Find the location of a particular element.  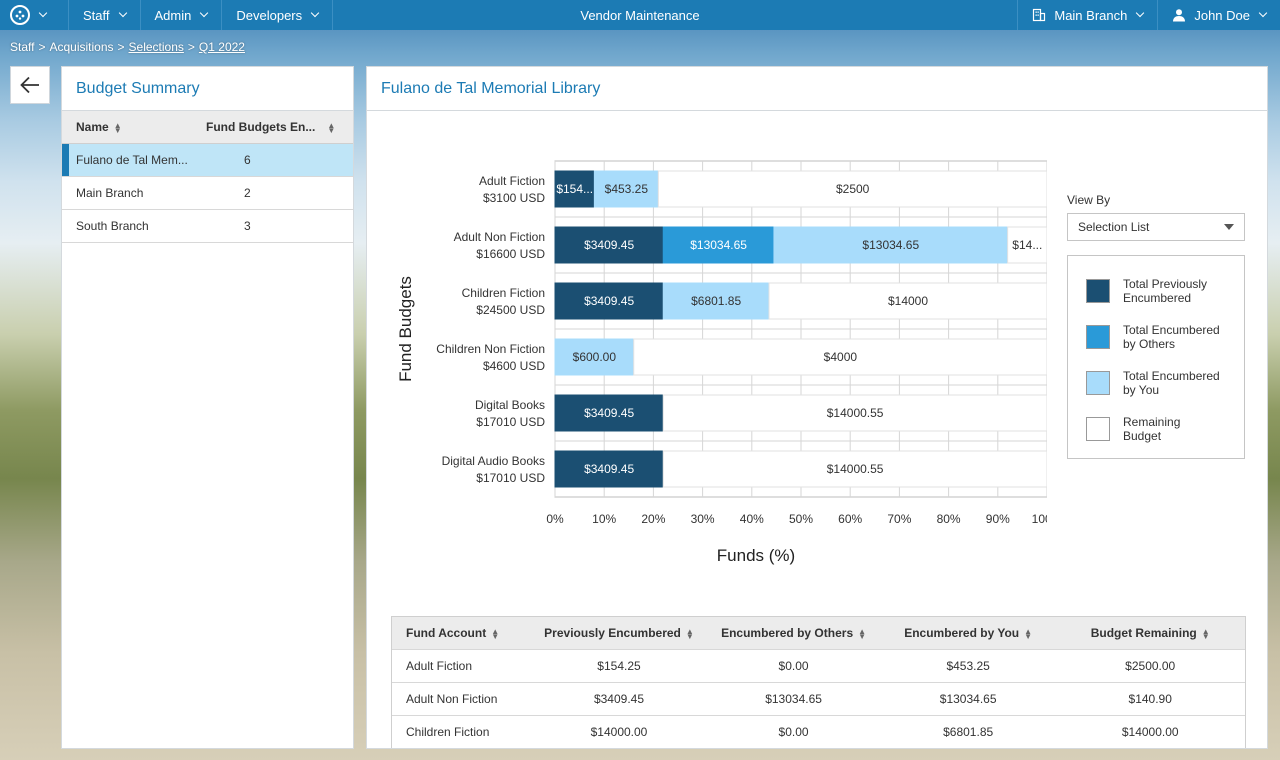

view-by-control: View By Selection List is located at coordinates (1156, 217).